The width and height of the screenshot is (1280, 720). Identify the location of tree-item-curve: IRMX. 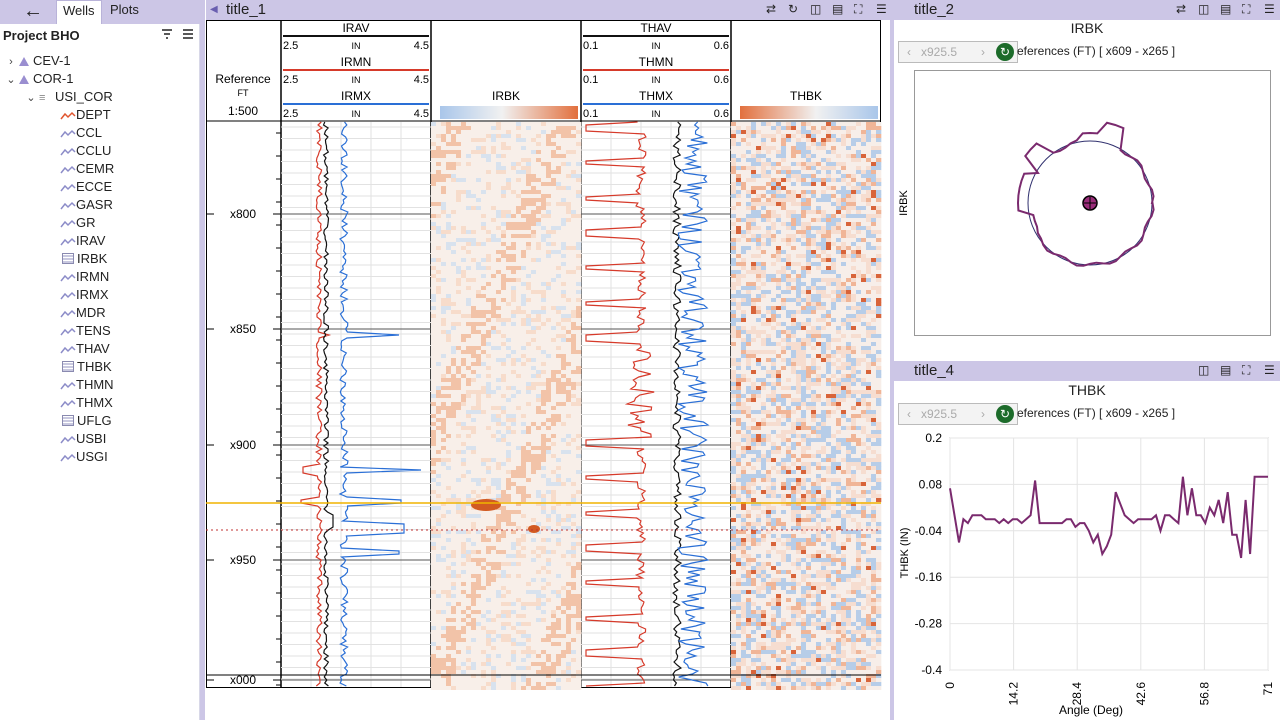
(84, 295).